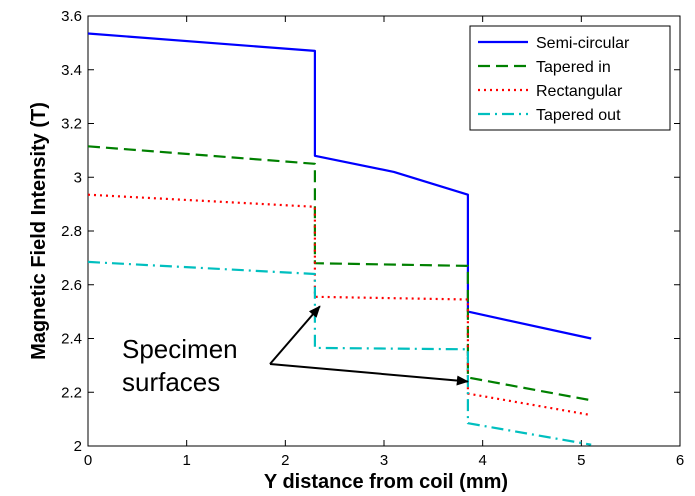 Image resolution: width=695 pixels, height=496 pixels. I want to click on legend-label: Rectangular, so click(579, 91).